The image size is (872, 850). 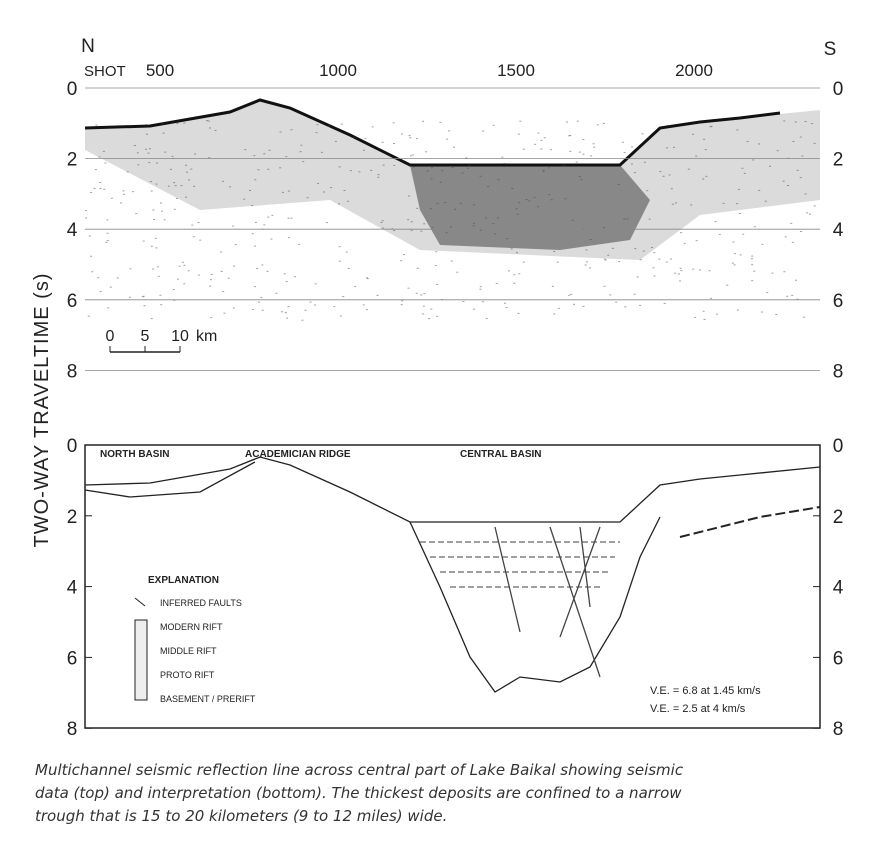 I want to click on shot-tick: 2000, so click(x=694, y=70).